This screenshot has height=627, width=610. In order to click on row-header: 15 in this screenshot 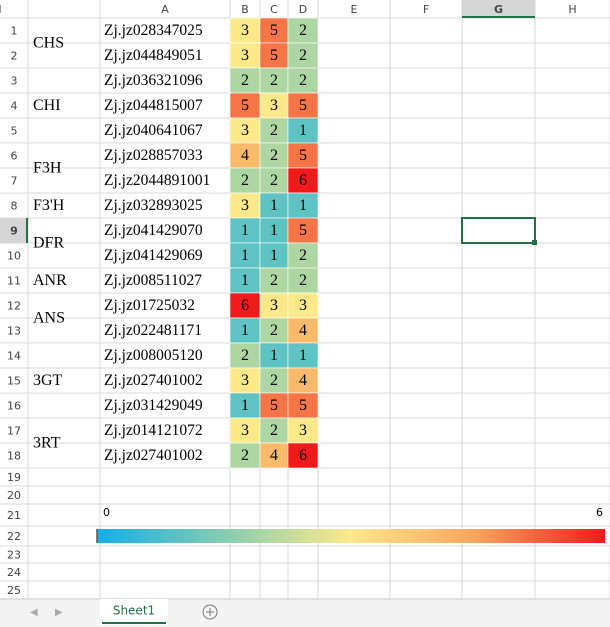, I will do `click(14, 381)`.